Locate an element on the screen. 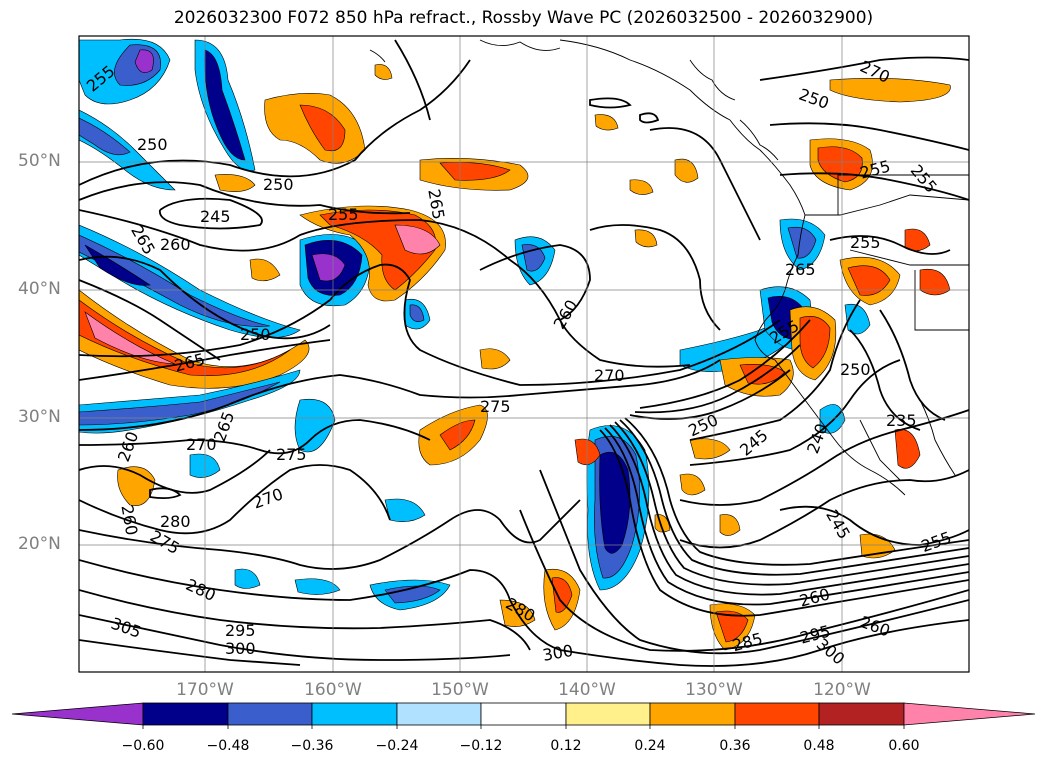 The width and height of the screenshot is (1047, 765). contour-label: 265 is located at coordinates (800, 269).